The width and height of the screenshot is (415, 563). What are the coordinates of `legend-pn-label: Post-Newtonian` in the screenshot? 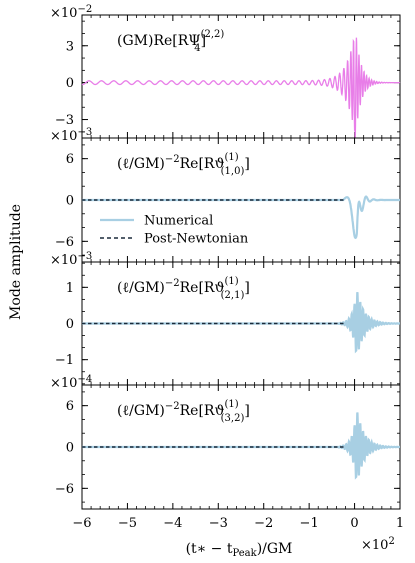 It's located at (196, 239).